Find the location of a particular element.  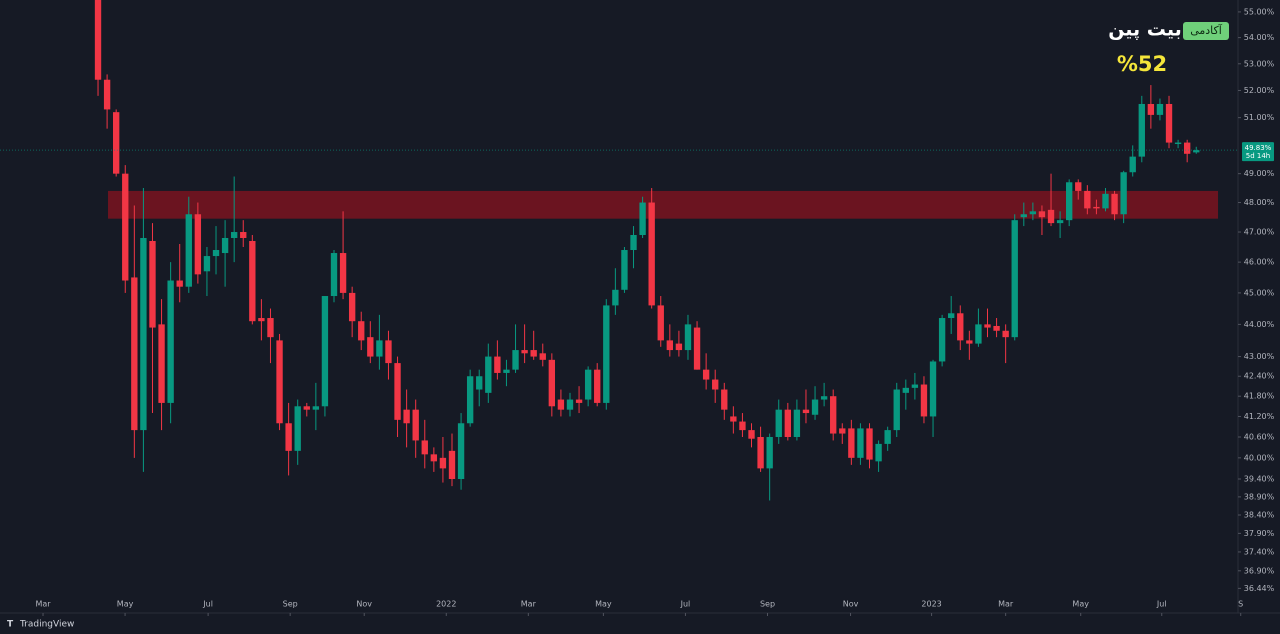

y-tick-label: 37.90% is located at coordinates (1259, 533).